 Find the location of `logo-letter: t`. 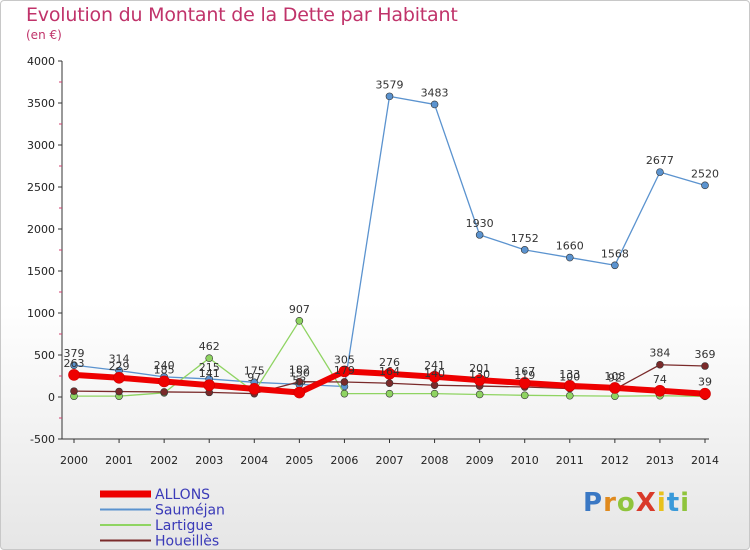

logo-letter: t is located at coordinates (673, 503).